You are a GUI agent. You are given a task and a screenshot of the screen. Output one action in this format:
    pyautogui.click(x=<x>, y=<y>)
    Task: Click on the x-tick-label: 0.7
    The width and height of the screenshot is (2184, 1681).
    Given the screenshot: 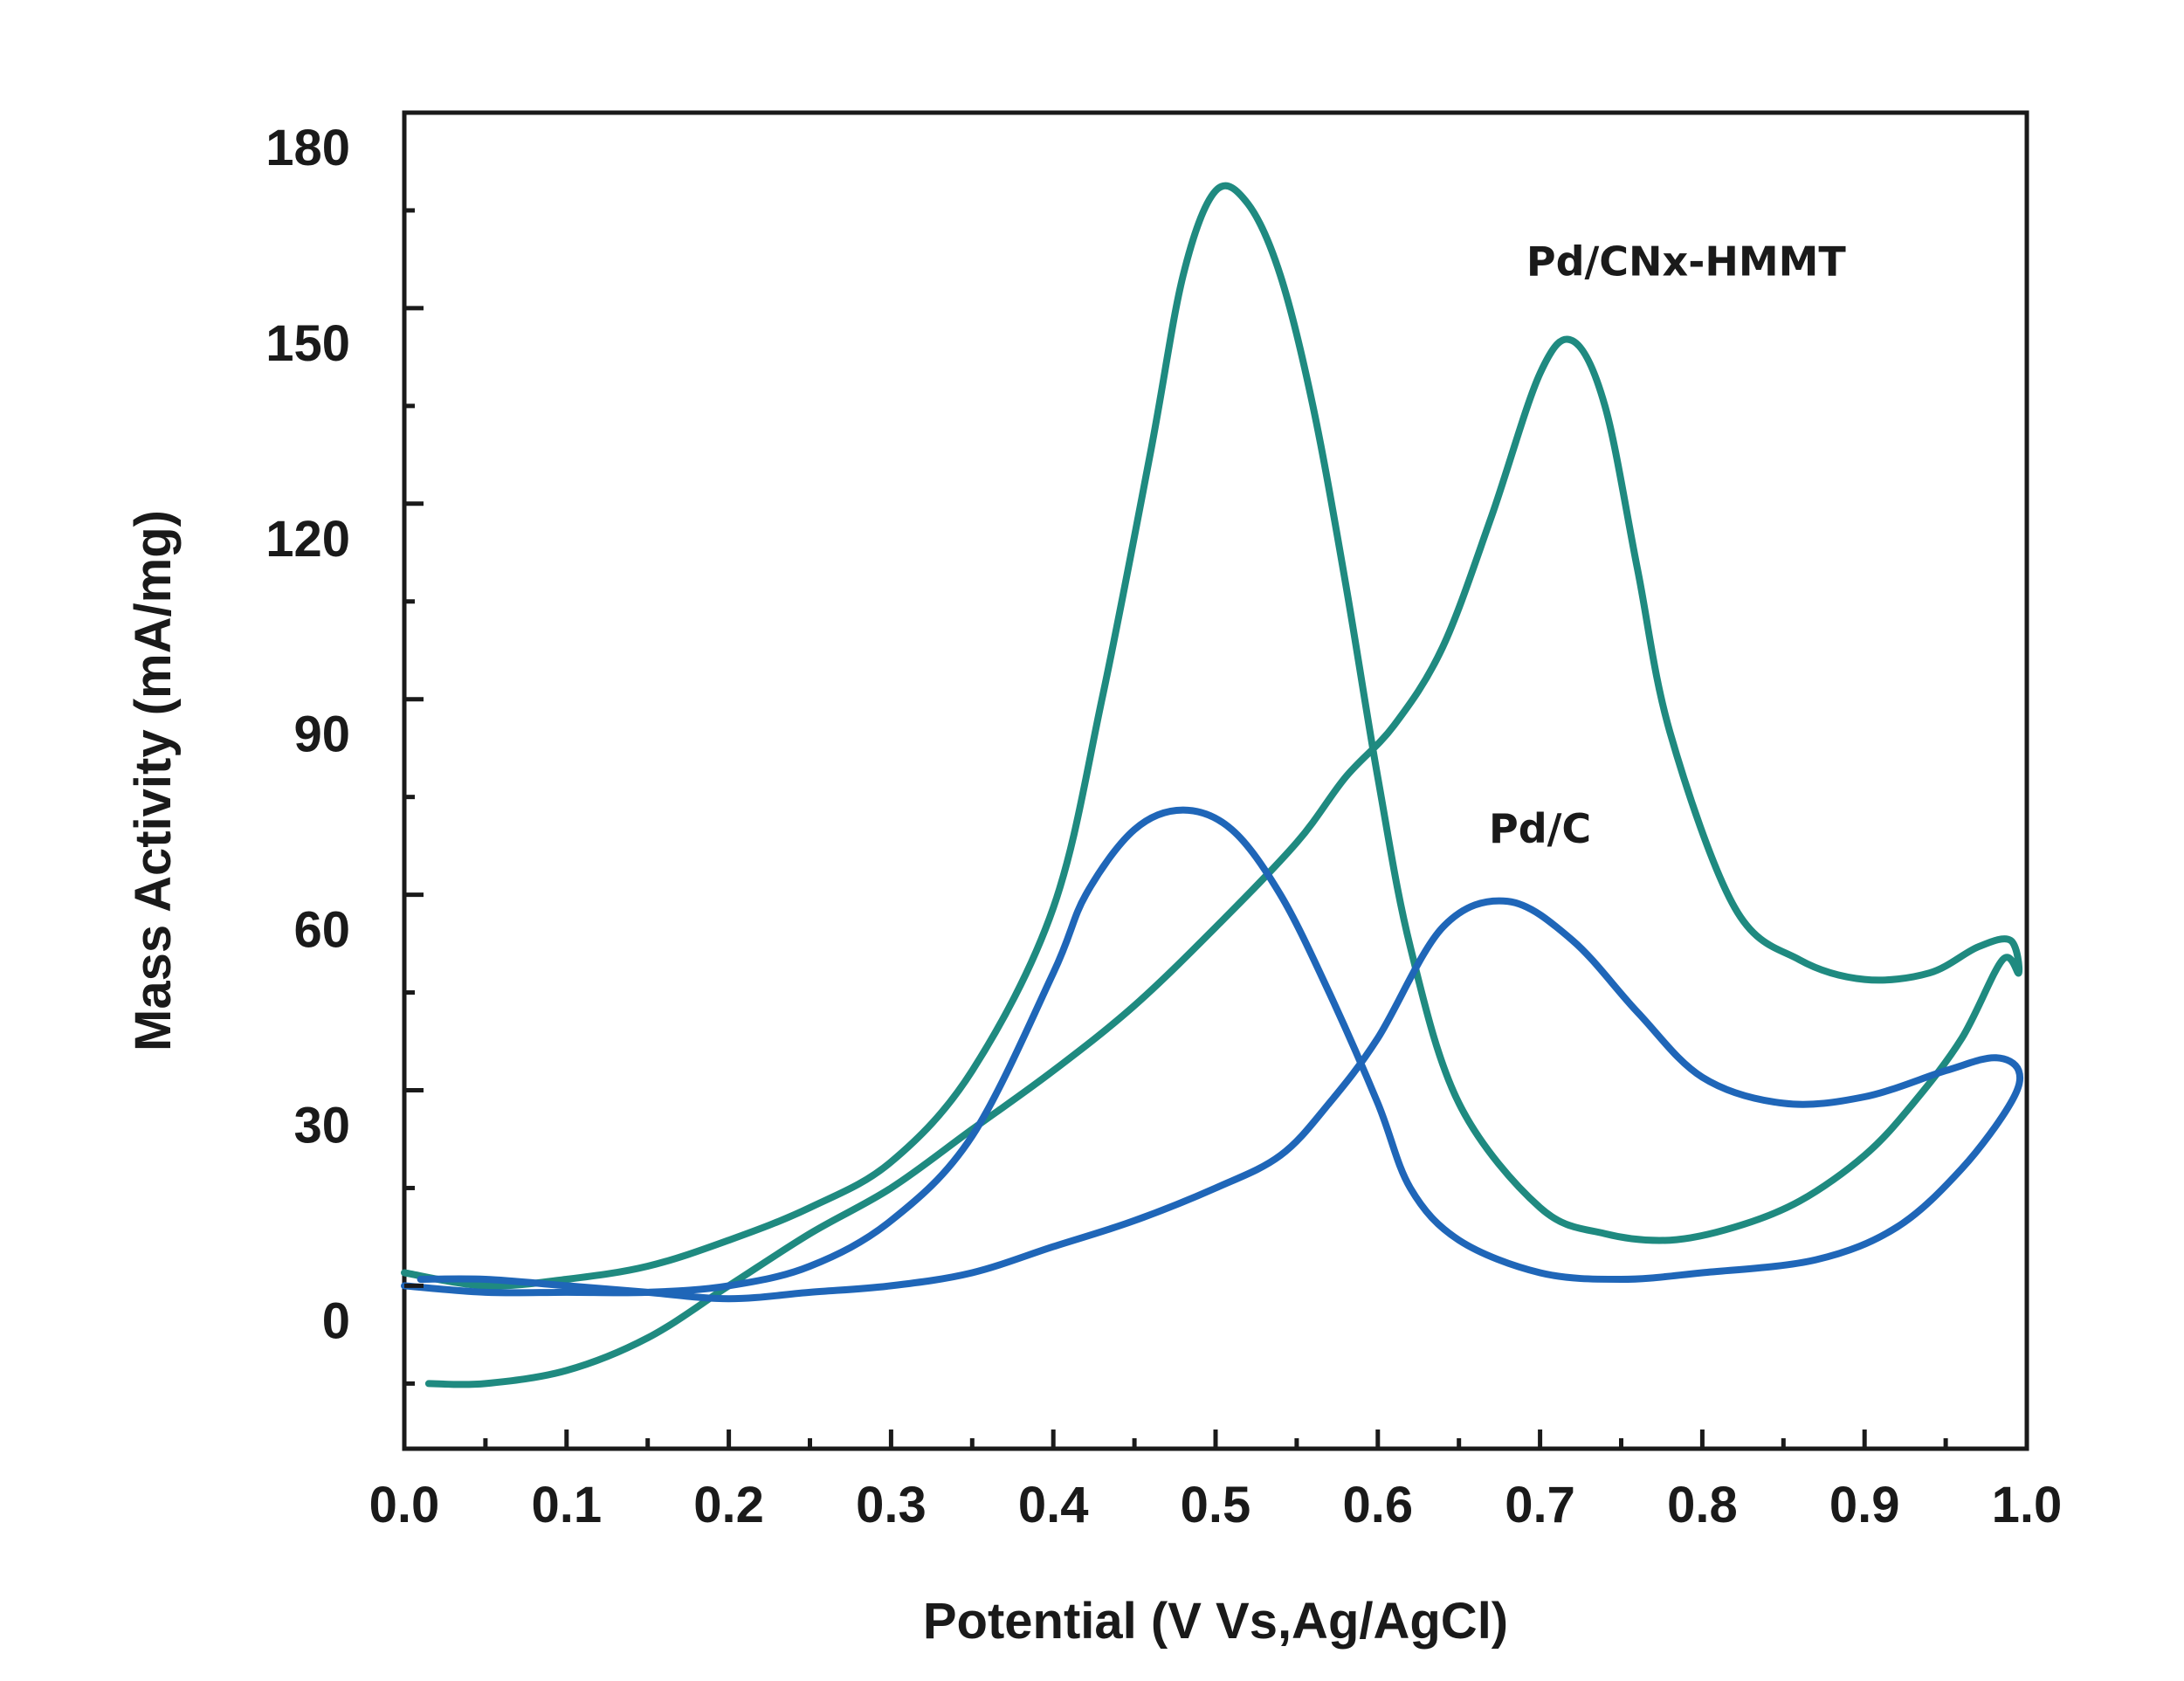 What is the action you would take?
    pyautogui.click(x=1540, y=1505)
    